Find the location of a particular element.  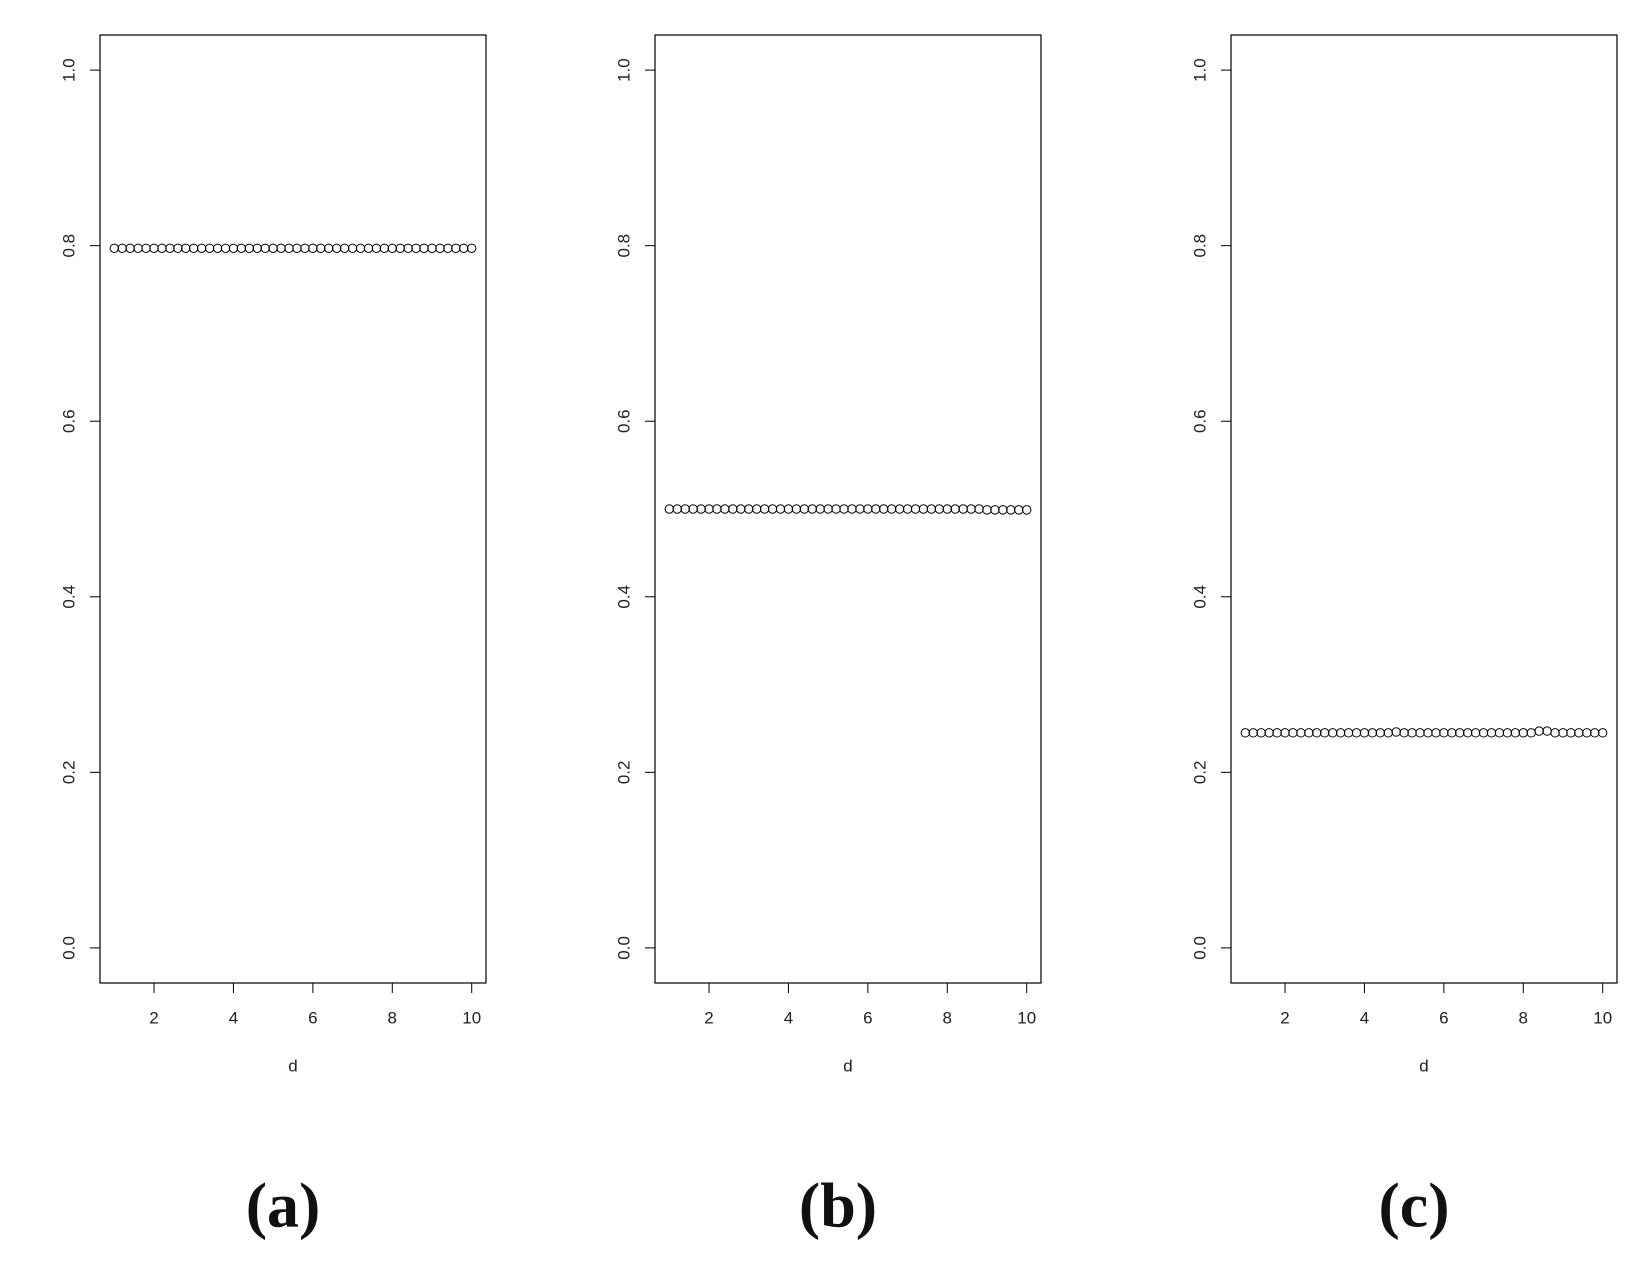

y-tick-label: 0.4 is located at coordinates (68, 597).